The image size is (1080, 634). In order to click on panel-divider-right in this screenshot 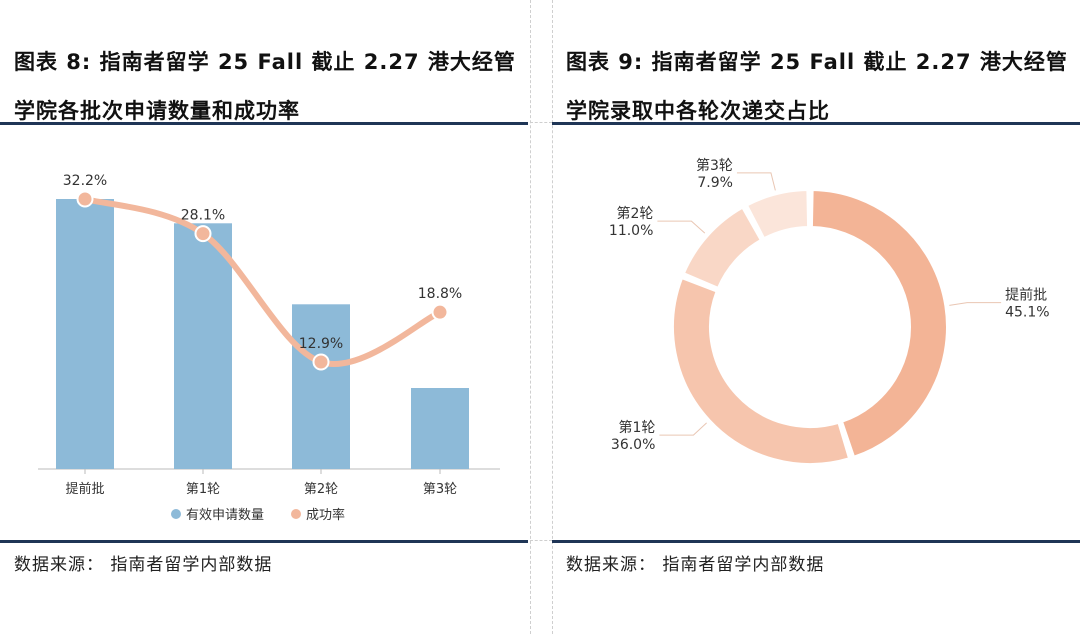, I will do `click(552, 317)`.